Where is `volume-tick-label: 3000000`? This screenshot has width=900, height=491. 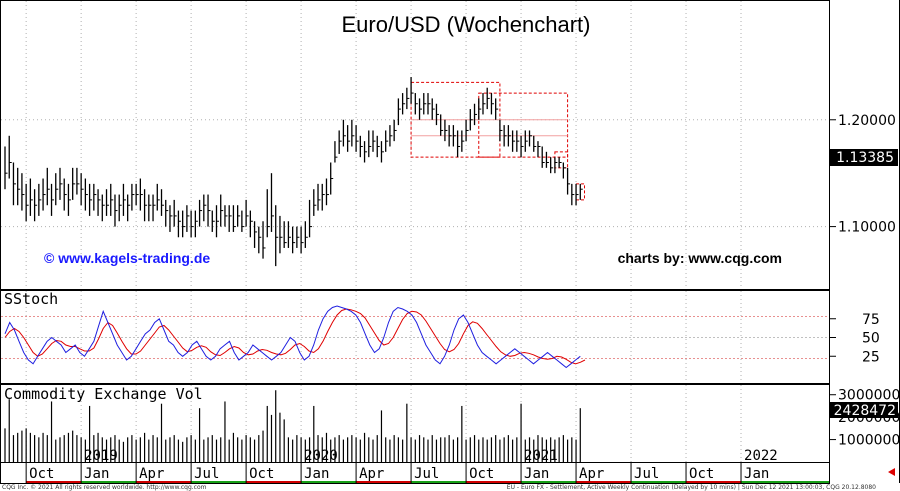
volume-tick-label: 3000000 is located at coordinates (869, 396).